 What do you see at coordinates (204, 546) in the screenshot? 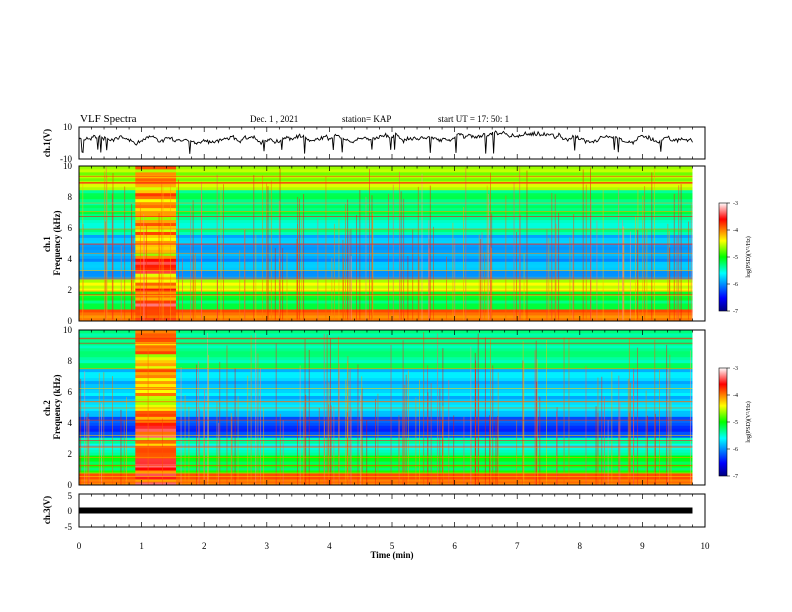
I see `time-tick-label: 2` at bounding box center [204, 546].